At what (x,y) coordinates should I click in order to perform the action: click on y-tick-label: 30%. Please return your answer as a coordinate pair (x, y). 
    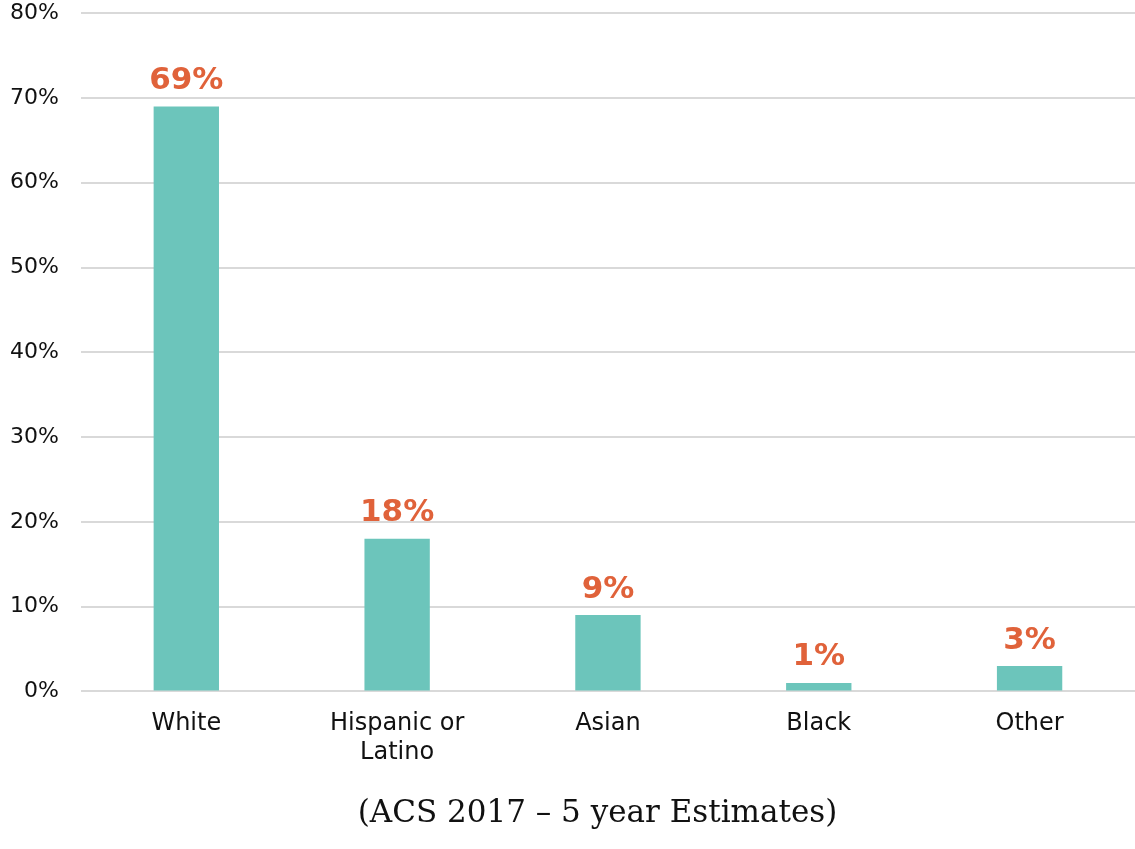
    Looking at the image, I should click on (34, 435).